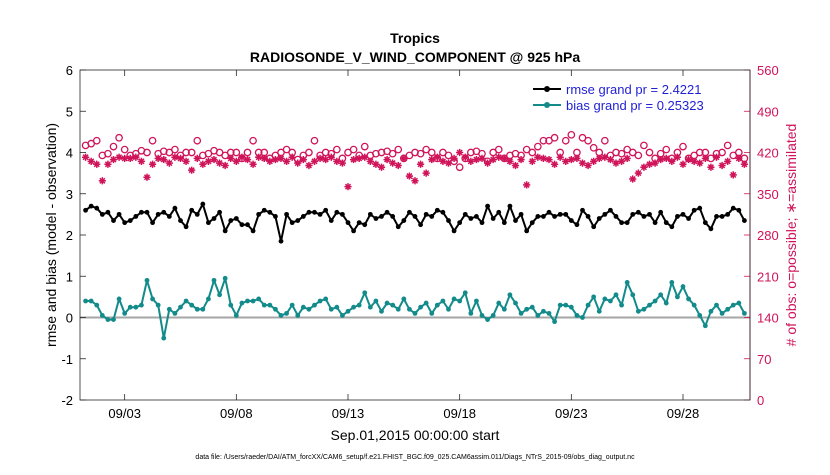 Image resolution: width=830 pixels, height=475 pixels. Describe the element at coordinates (124, 413) in the screenshot. I see `x-tick-label: 09/03` at that location.